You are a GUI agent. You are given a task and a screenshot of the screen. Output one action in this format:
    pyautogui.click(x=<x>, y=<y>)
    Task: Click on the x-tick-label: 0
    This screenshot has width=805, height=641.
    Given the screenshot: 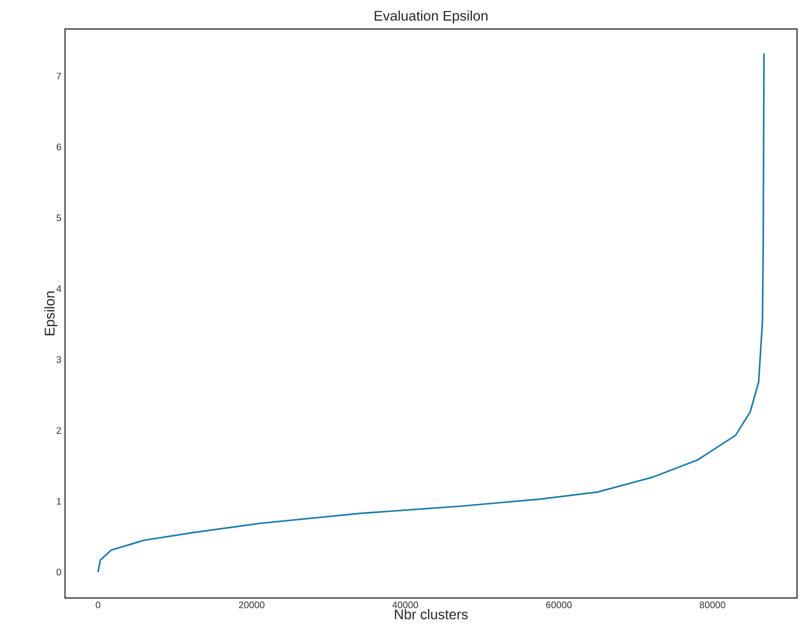 What is the action you would take?
    pyautogui.click(x=98, y=605)
    